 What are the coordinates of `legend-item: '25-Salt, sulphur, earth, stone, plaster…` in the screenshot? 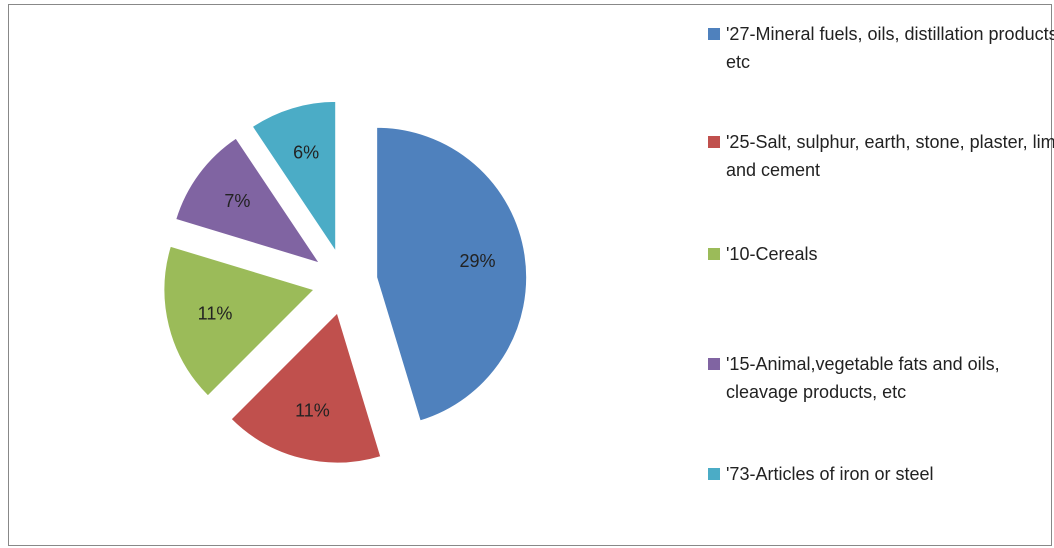 It's located at (881, 156).